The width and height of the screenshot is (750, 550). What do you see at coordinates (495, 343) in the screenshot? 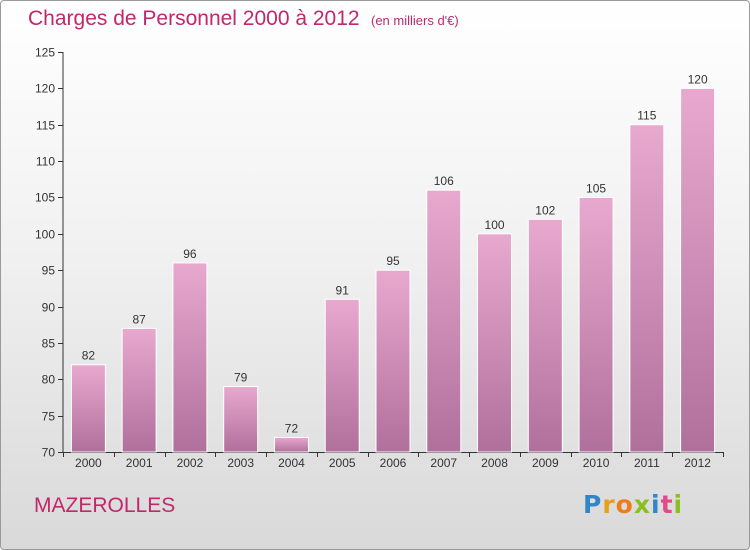
I see `bar-2008` at bounding box center [495, 343].